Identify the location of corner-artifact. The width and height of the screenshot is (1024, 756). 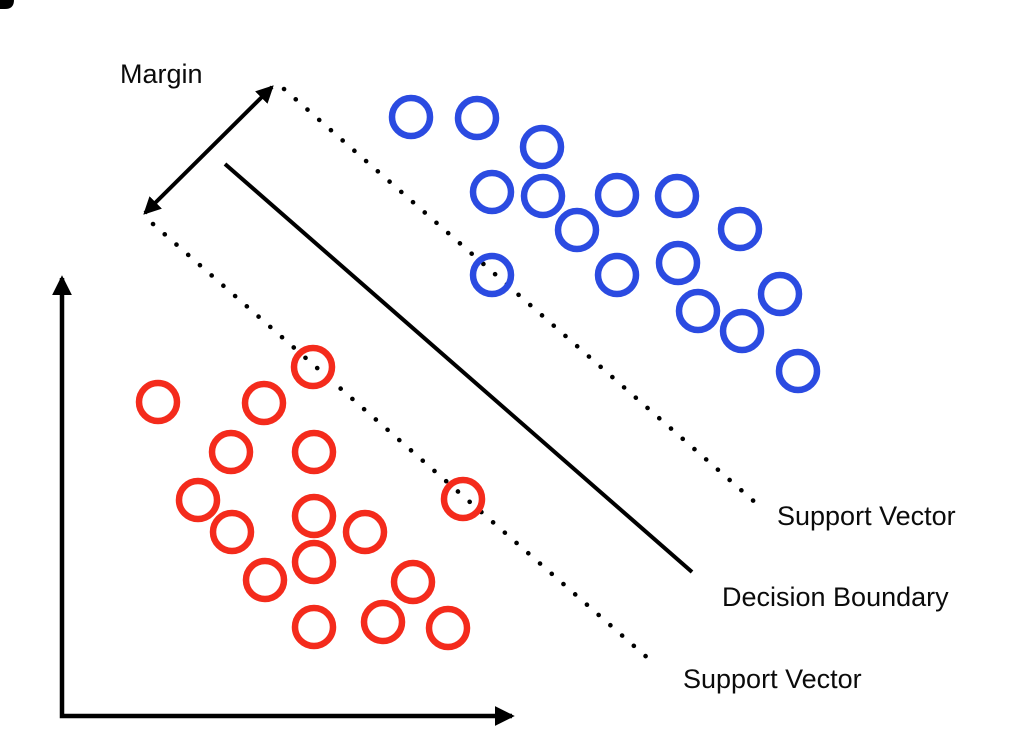
(7, 4).